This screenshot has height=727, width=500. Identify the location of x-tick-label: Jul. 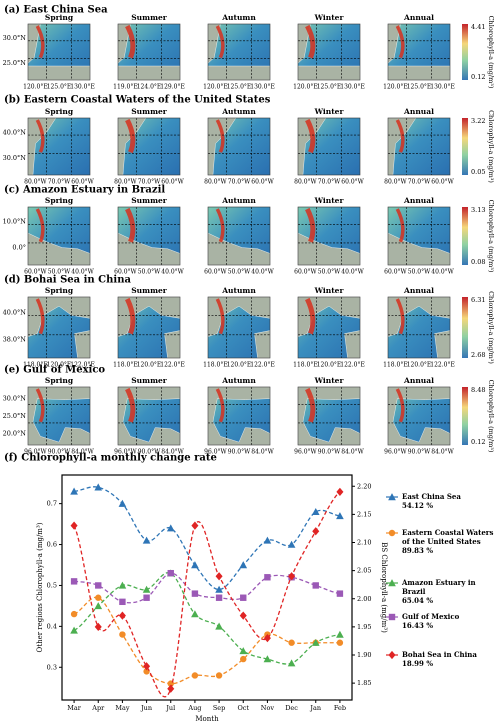
(170, 708).